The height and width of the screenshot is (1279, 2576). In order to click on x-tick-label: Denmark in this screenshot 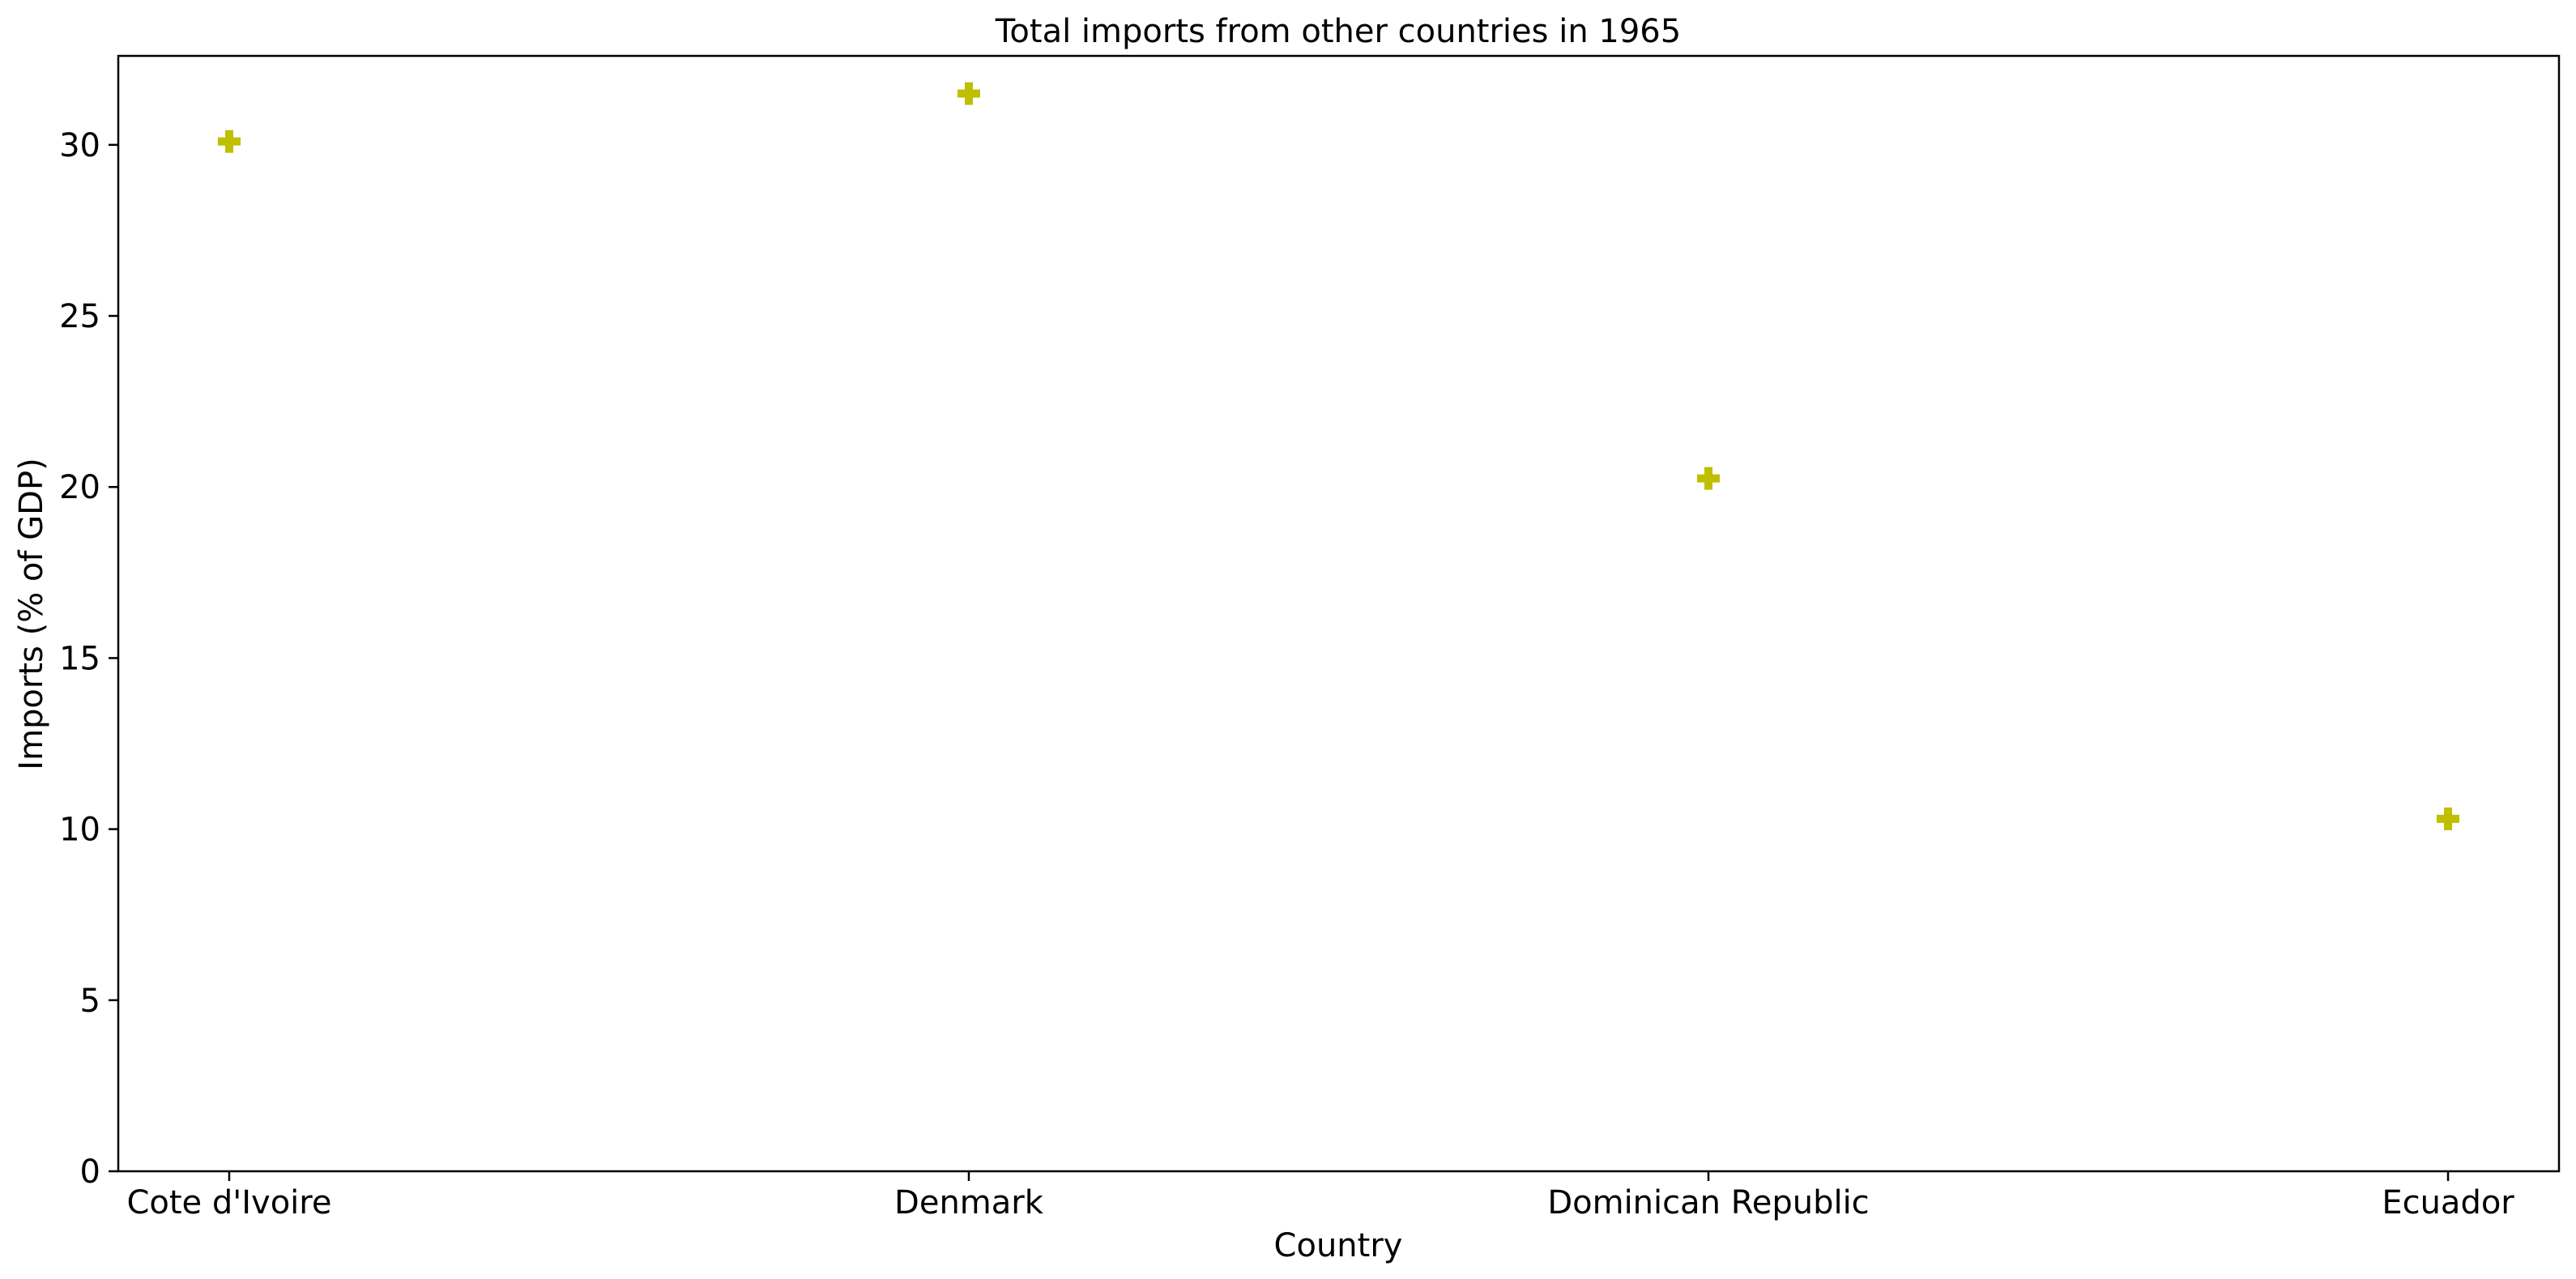, I will do `click(969, 1202)`.